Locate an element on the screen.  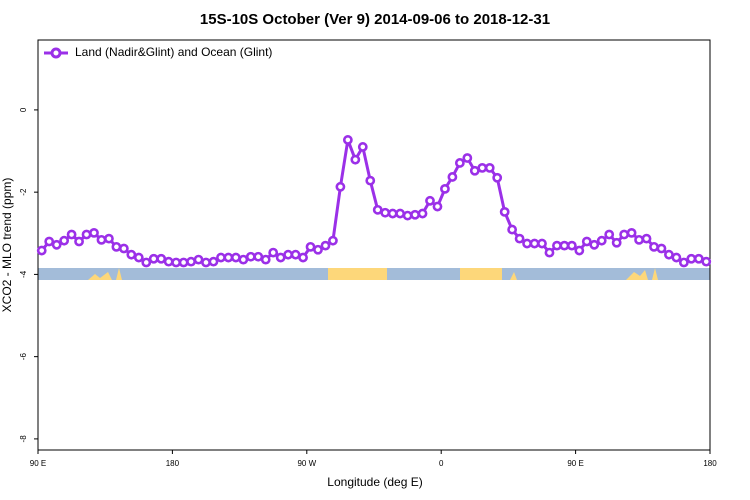
y-tick-label: -2 is located at coordinates (23, 192).